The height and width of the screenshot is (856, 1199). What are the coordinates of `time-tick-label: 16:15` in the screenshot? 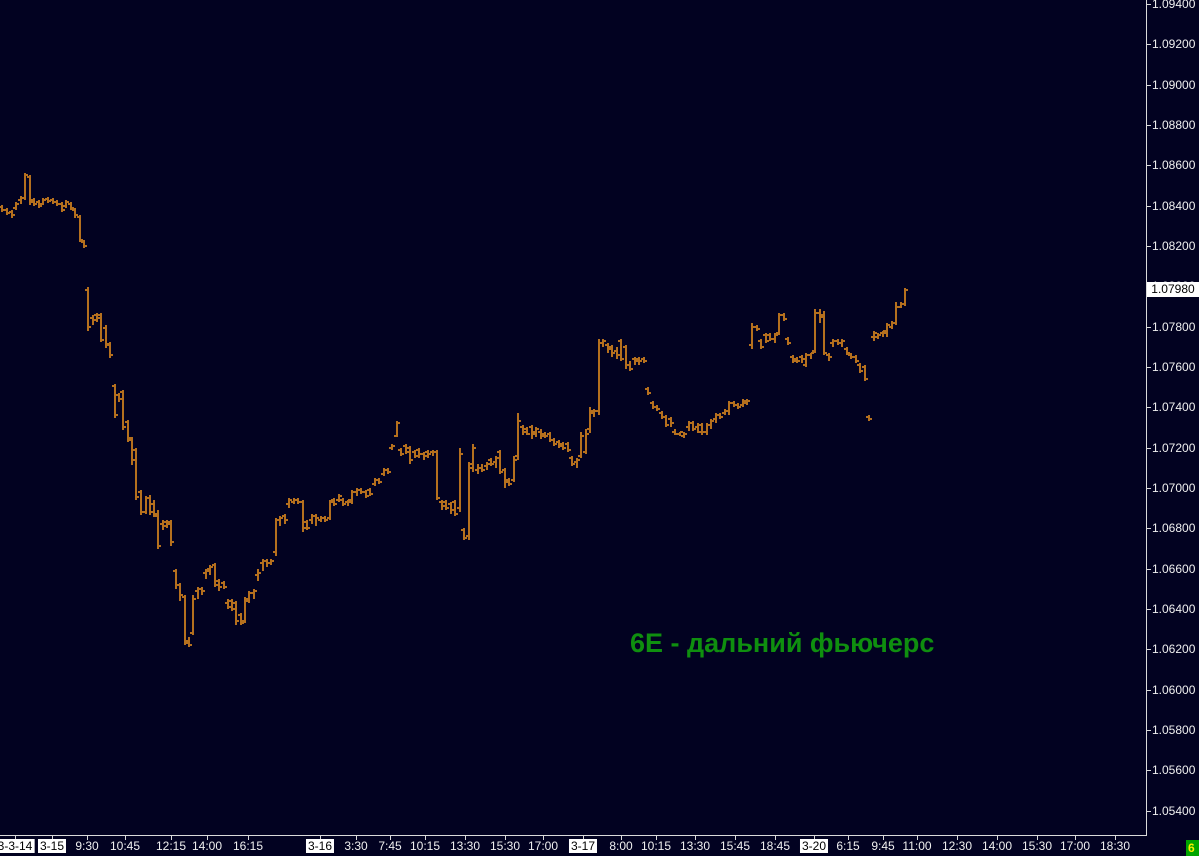 It's located at (248, 846).